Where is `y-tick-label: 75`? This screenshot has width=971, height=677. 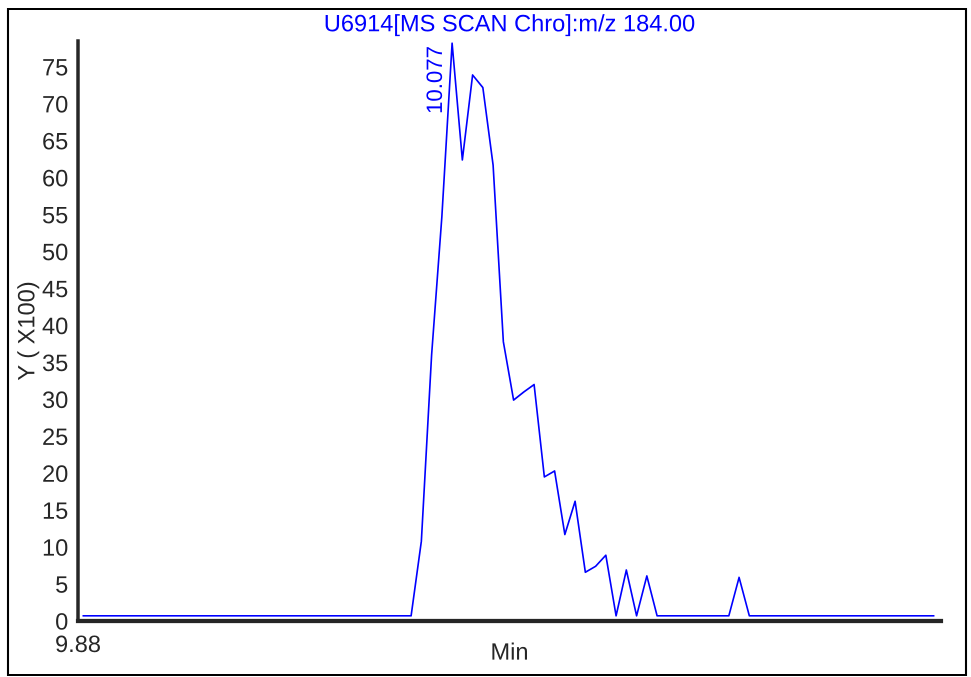 y-tick-label: 75 is located at coordinates (55, 67).